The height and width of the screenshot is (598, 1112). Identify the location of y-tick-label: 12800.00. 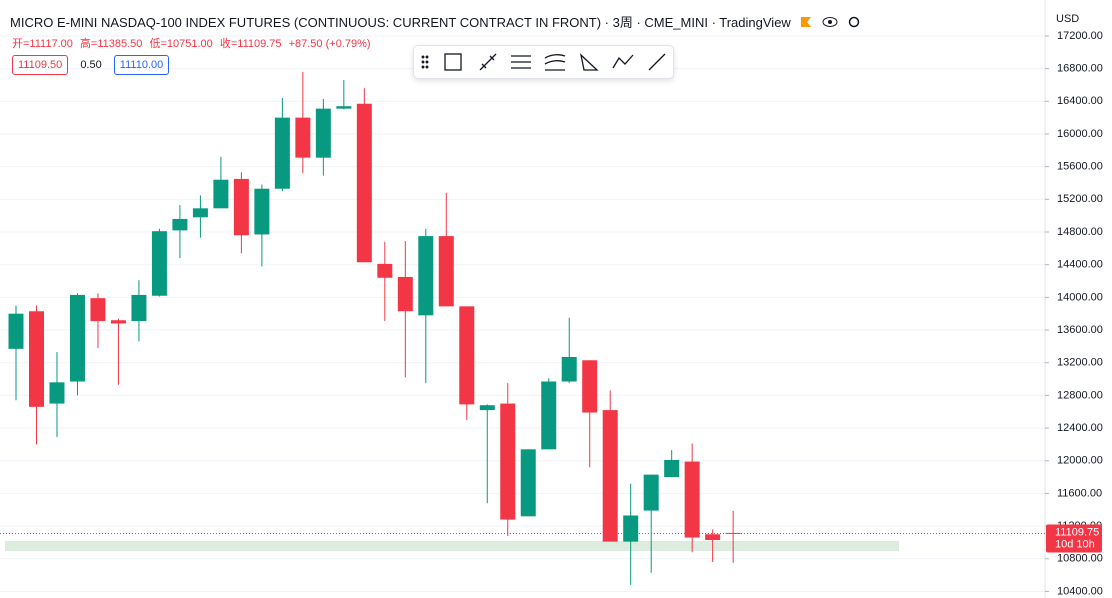
(1080, 395).